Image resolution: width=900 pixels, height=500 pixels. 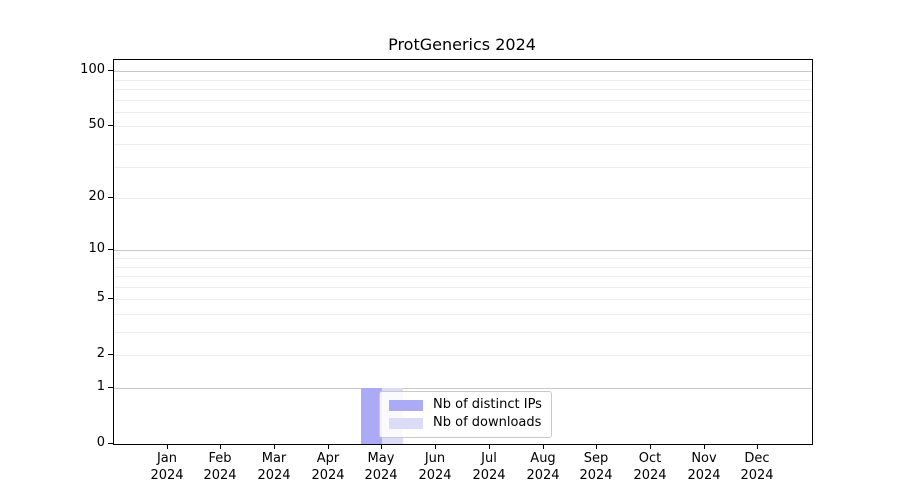 I want to click on x-tick-label-may: May 2024, so click(x=381, y=467).